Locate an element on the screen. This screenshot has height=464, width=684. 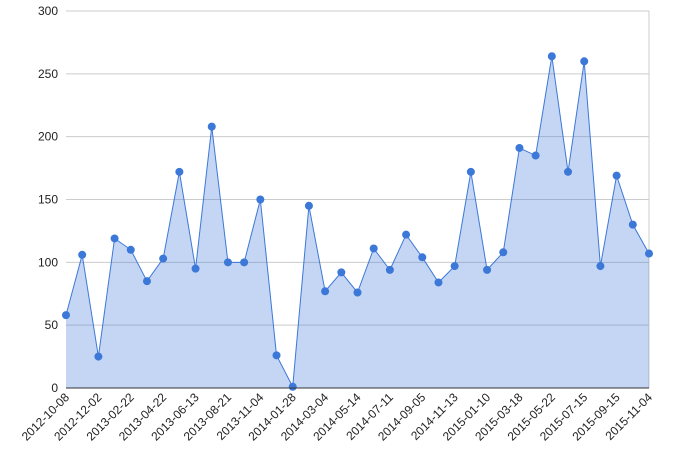
y-tick-label: 250 is located at coordinates (48, 74).